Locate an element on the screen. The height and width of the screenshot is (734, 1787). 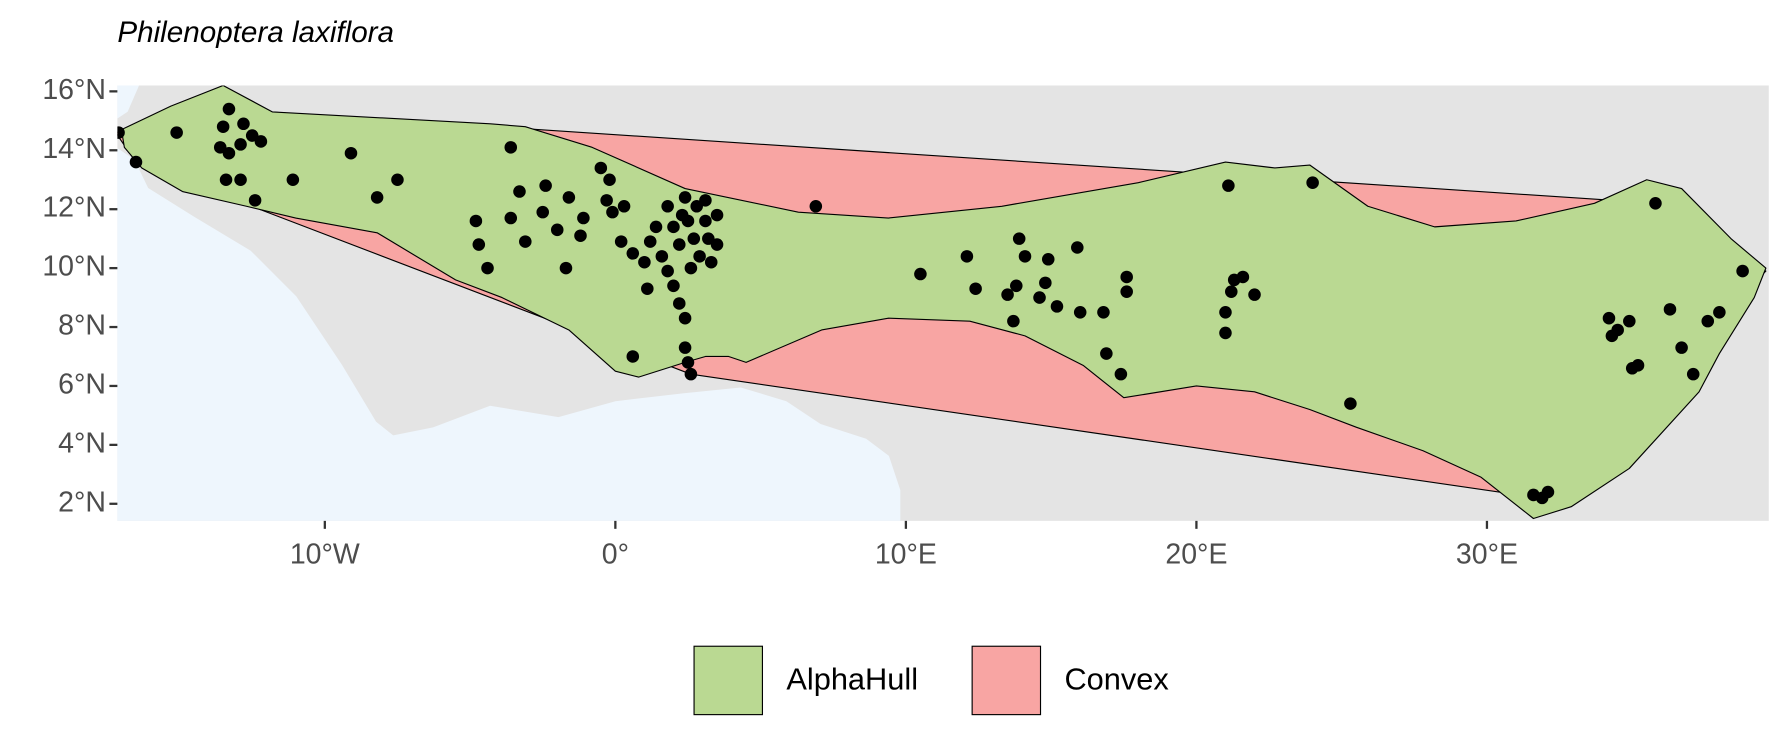
x-tick-label: 20°E is located at coordinates (1196, 555).